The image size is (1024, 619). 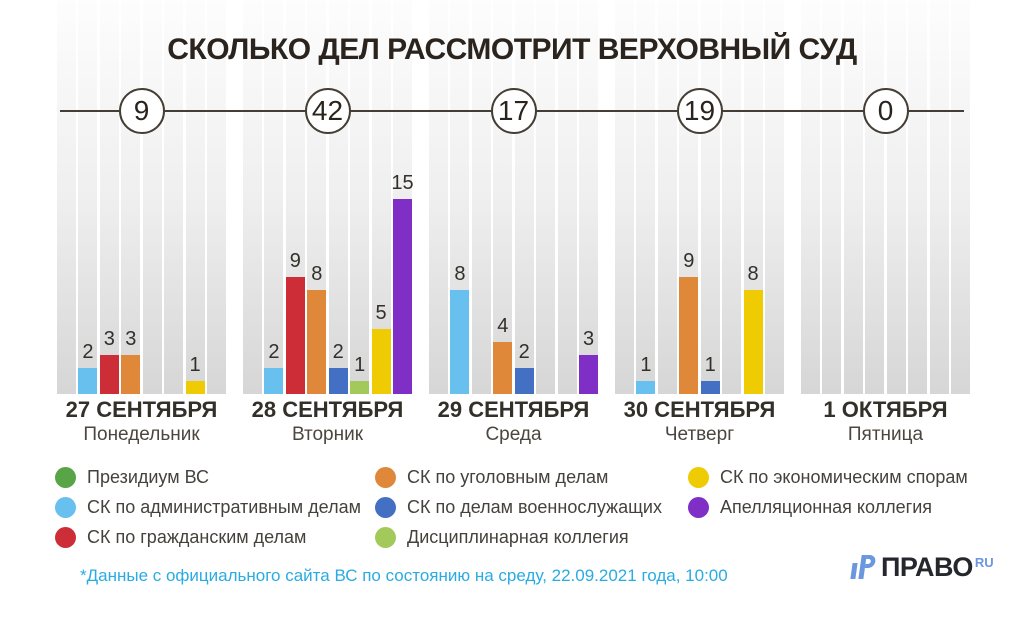 What do you see at coordinates (381, 197) in the screenshot?
I see `bar-column: 5` at bounding box center [381, 197].